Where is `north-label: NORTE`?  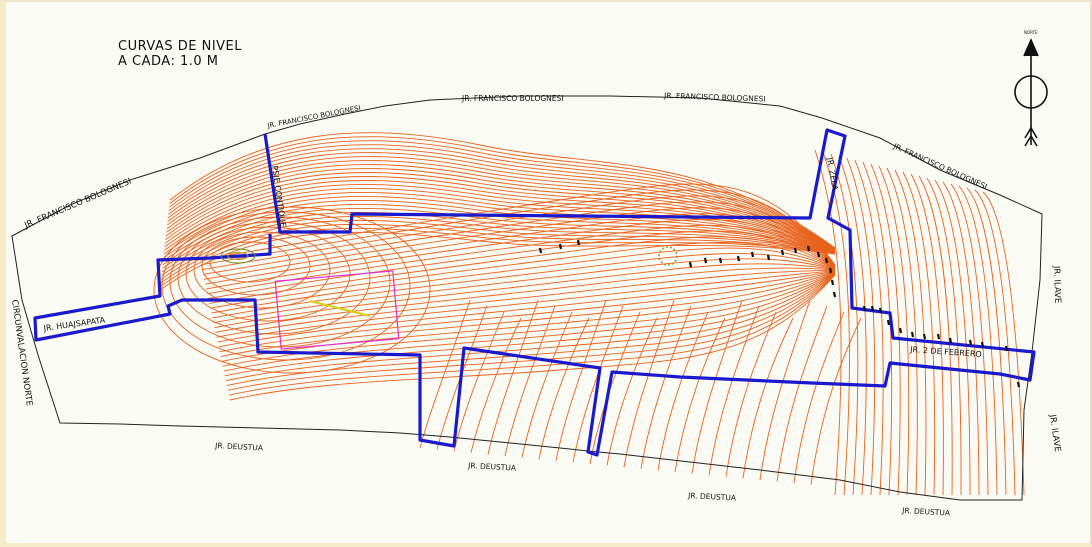
north-label: NORTE is located at coordinates (1031, 32).